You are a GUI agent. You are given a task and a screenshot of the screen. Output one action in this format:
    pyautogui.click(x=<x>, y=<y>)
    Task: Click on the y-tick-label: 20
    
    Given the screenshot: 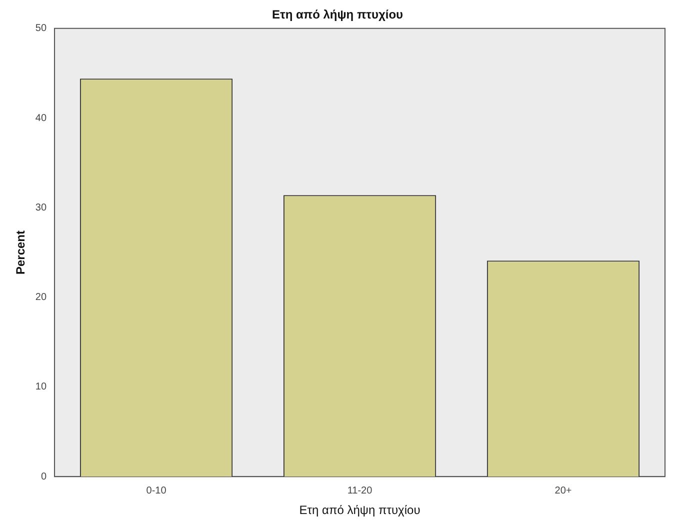 What is the action you would take?
    pyautogui.click(x=41, y=298)
    